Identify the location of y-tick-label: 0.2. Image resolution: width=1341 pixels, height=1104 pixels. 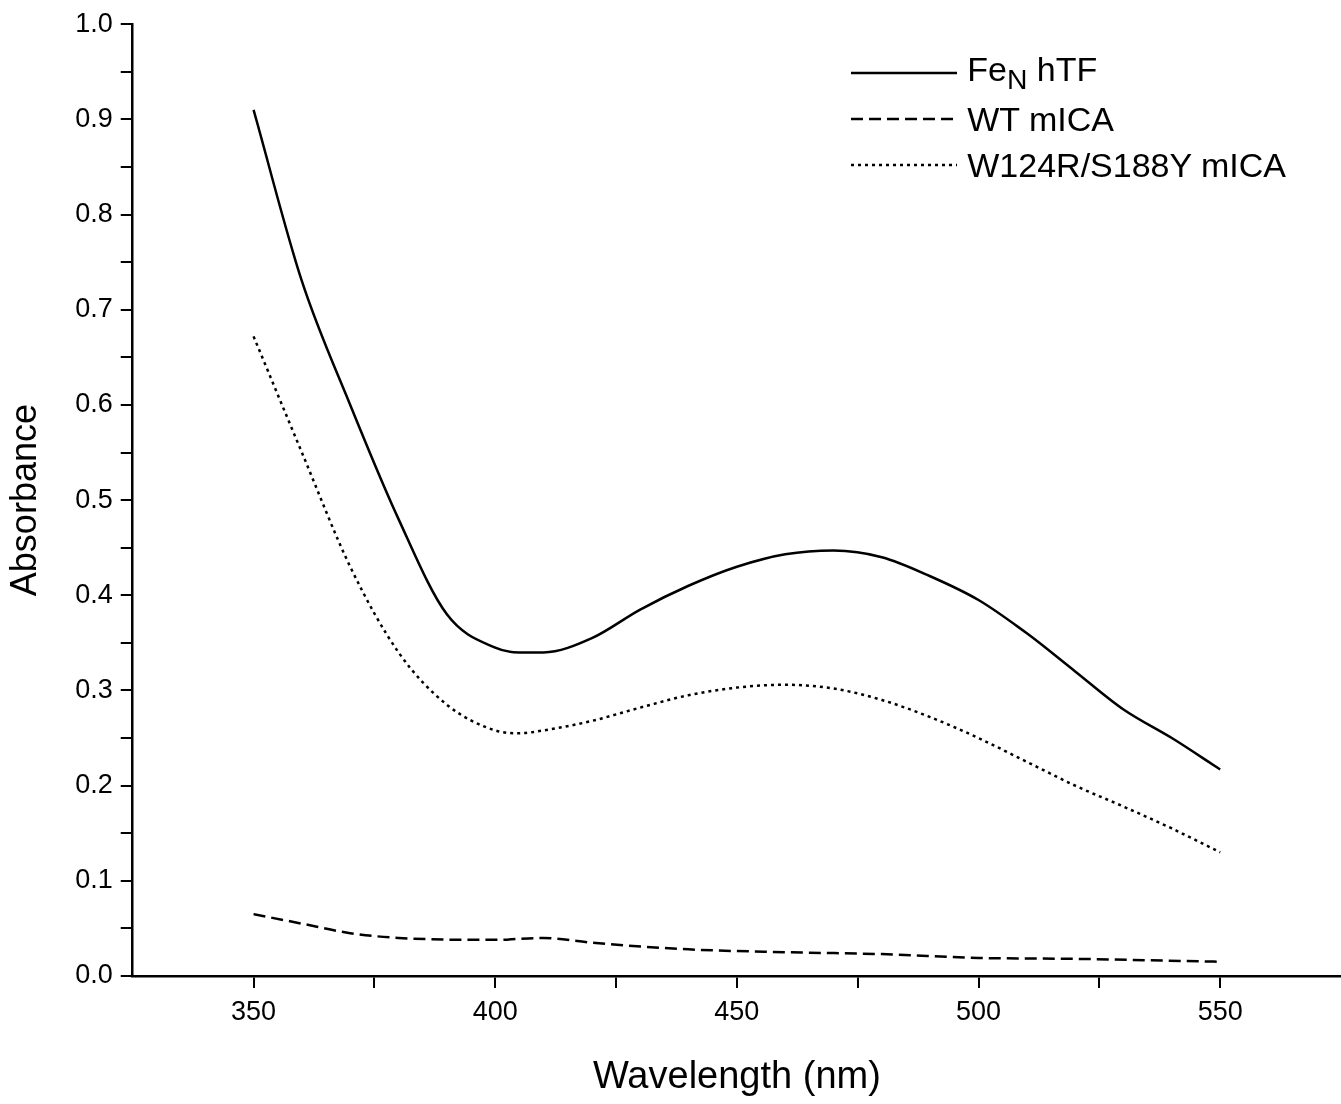
(94, 784).